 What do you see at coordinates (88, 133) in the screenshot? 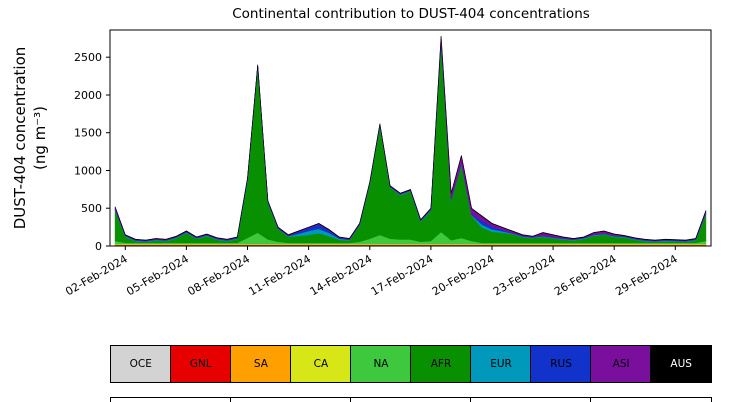
I see `y-tick-label: 1500` at bounding box center [88, 133].